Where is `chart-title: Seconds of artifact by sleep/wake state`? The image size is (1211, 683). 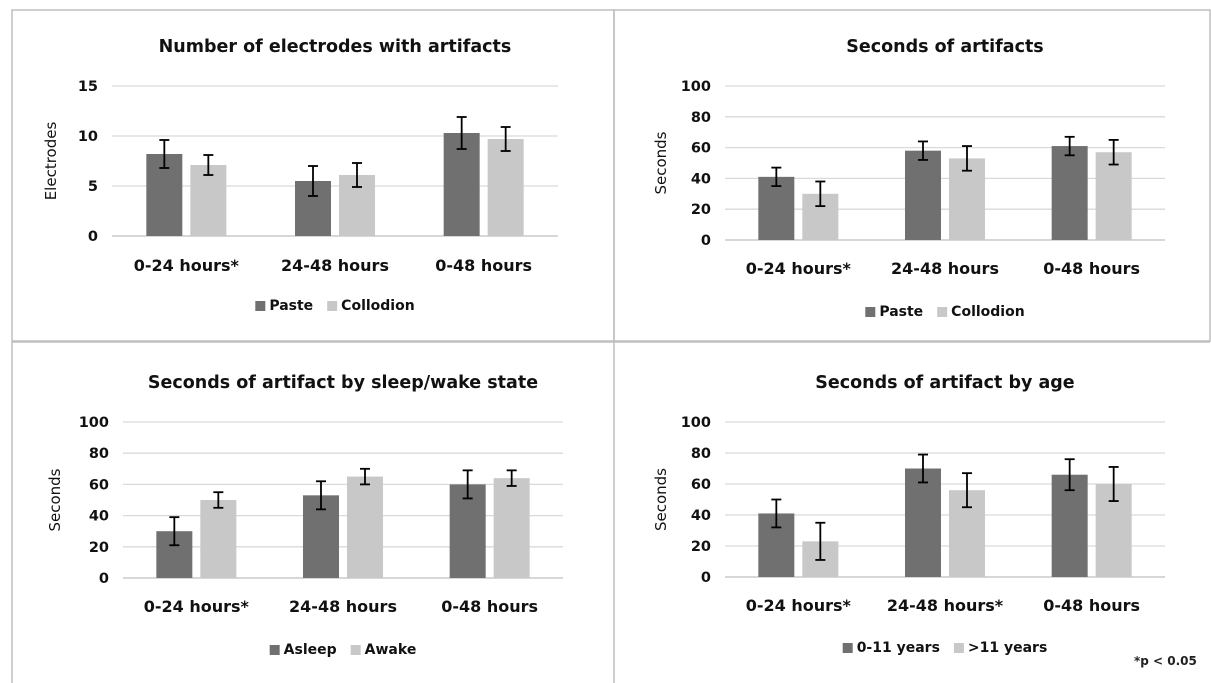
chart-title: Seconds of artifact by sleep/wake state is located at coordinates (343, 383).